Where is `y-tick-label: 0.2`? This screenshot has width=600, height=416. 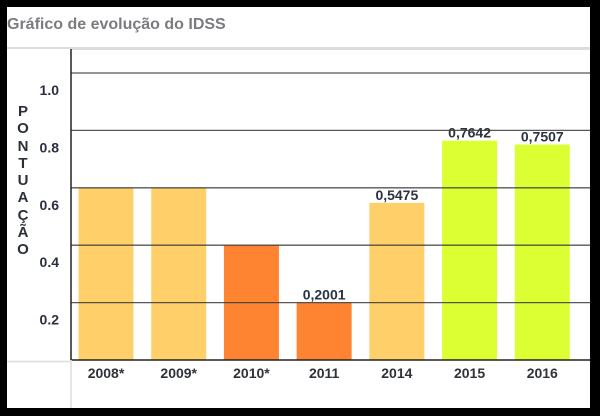 y-tick-label: 0.2 is located at coordinates (50, 320).